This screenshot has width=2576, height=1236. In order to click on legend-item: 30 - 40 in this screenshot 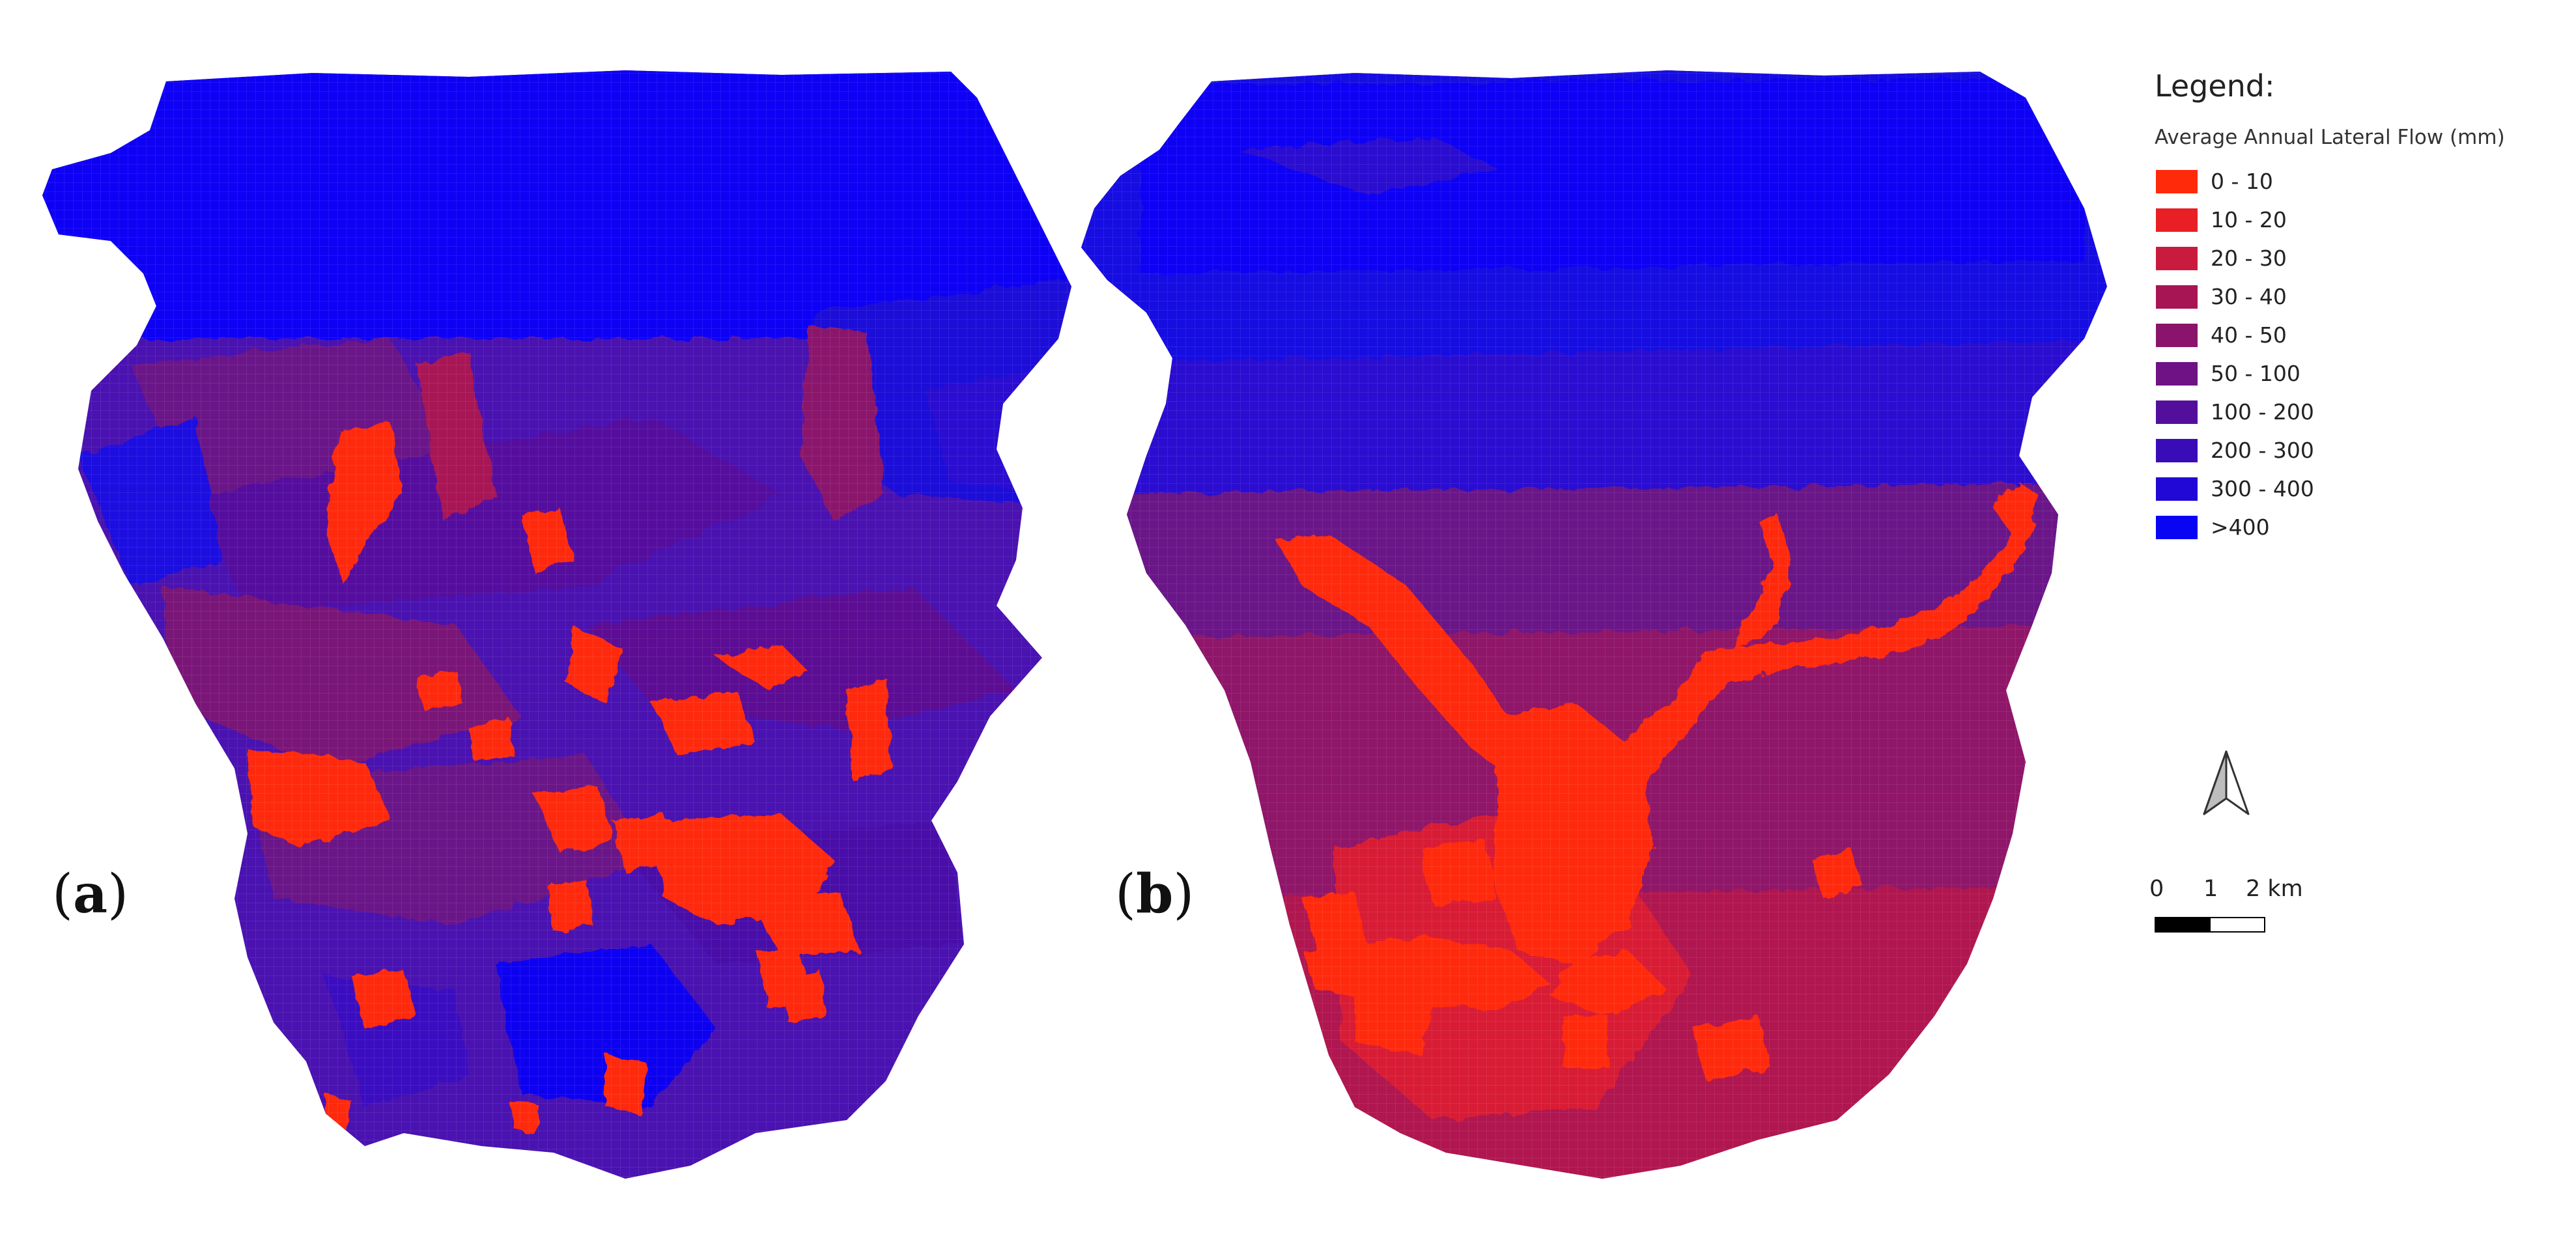, I will do `click(2362, 296)`.